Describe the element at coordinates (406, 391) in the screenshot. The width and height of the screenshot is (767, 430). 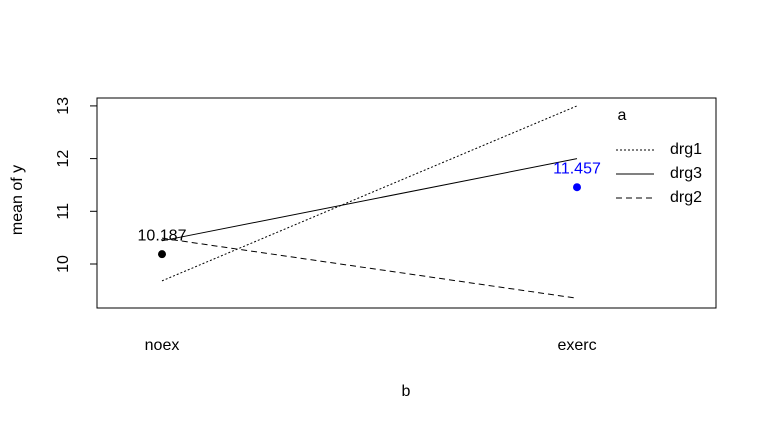
I see `x-axis-label: b` at that location.